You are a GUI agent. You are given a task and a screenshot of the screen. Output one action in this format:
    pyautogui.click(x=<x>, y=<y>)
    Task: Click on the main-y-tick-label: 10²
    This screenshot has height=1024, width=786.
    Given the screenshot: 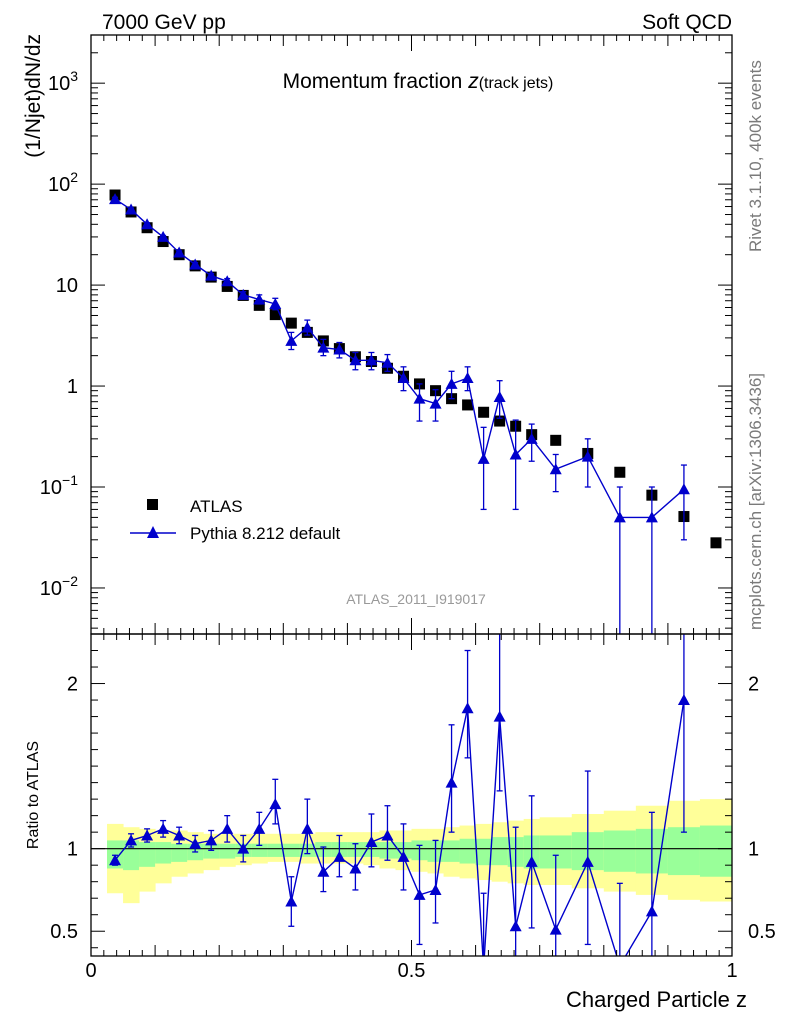 What is the action you would take?
    pyautogui.click(x=63, y=182)
    